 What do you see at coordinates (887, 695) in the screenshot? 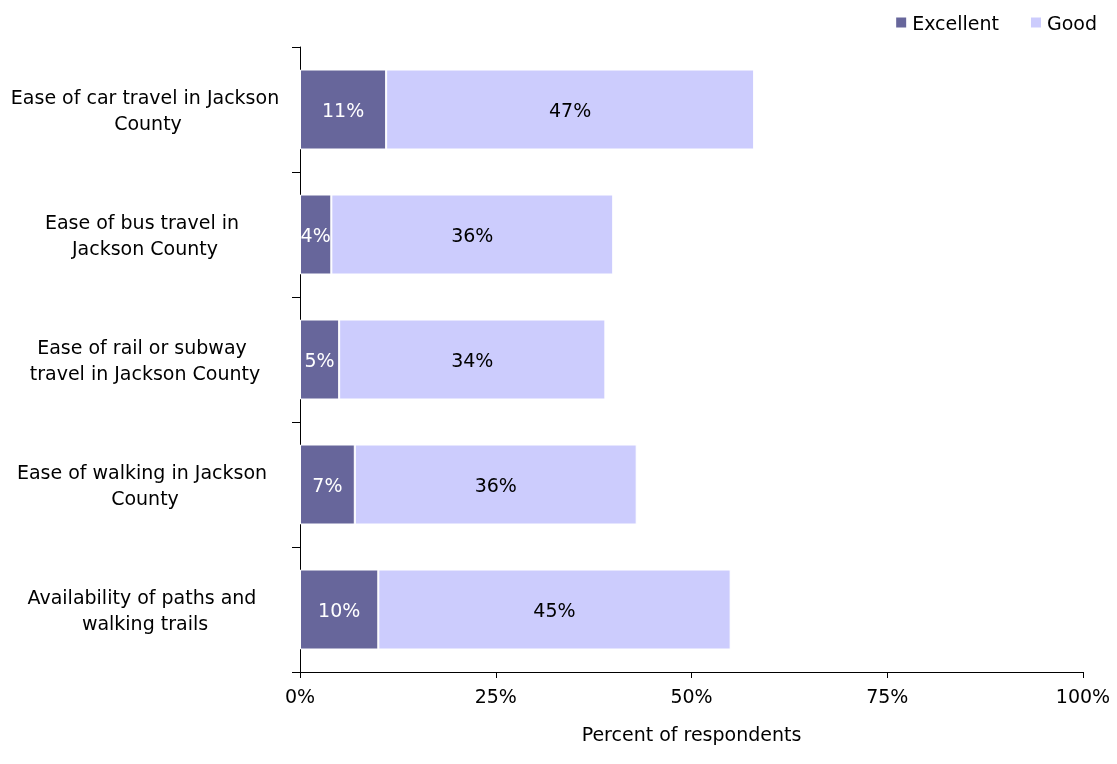
I see `x-tick-label: 75%` at bounding box center [887, 695].